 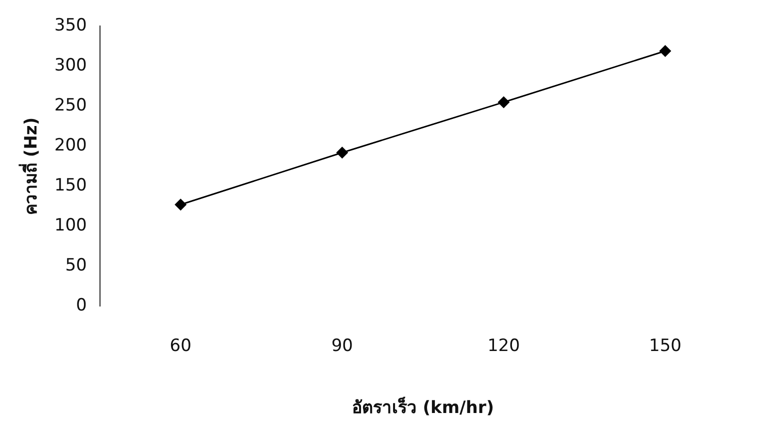 What do you see at coordinates (503, 346) in the screenshot?
I see `x-tick-label: 120` at bounding box center [503, 346].